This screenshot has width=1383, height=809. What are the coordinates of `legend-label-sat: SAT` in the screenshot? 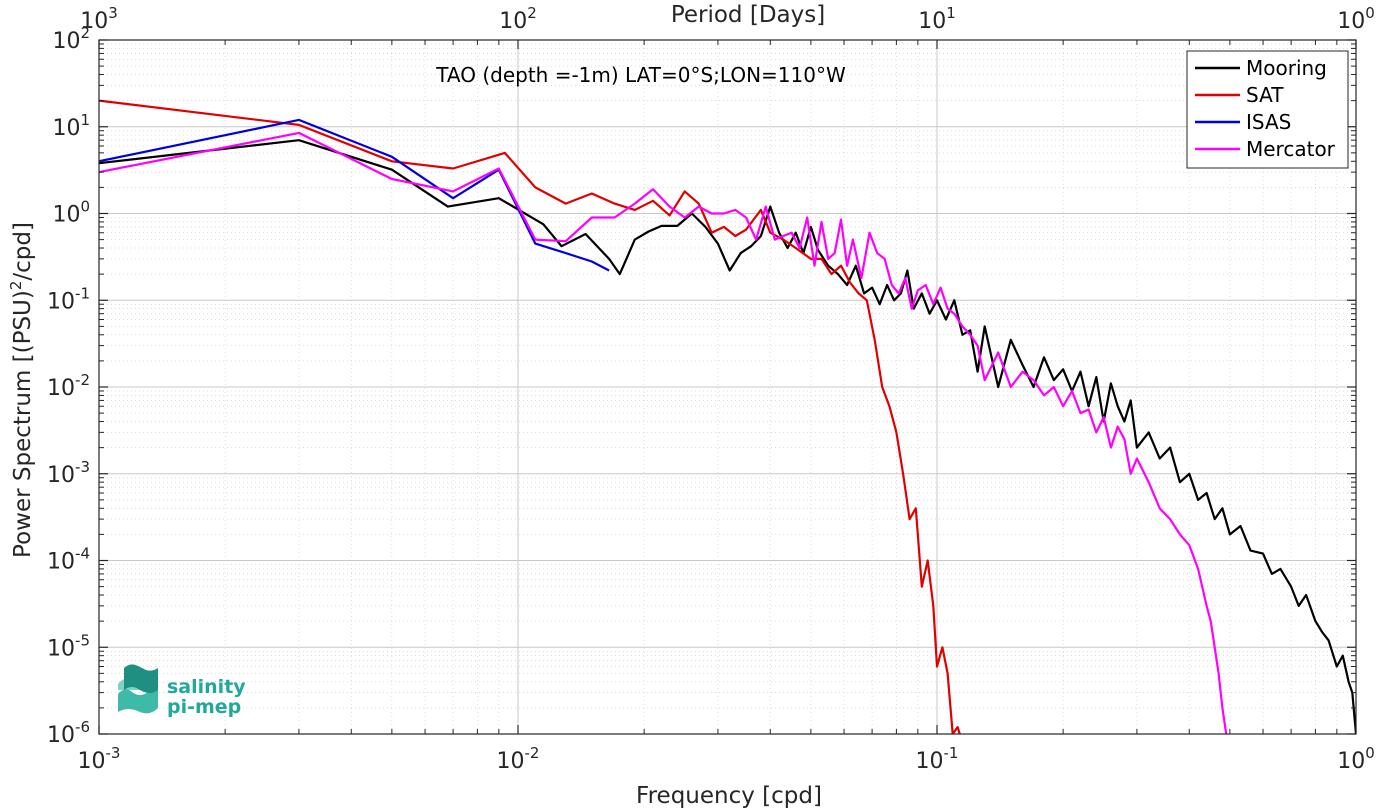 It's located at (1265, 95).